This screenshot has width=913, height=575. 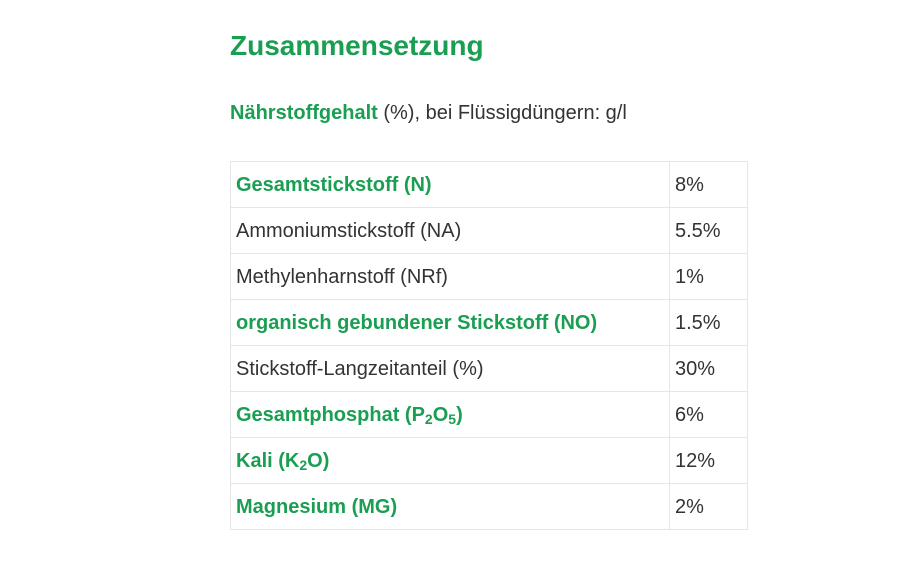 What do you see at coordinates (318, 460) in the screenshot?
I see `label-part: O)` at bounding box center [318, 460].